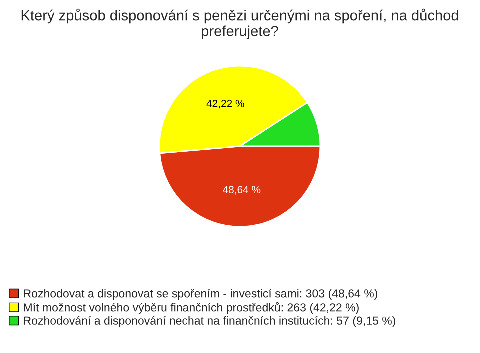 The image size is (480, 353). What do you see at coordinates (242, 190) in the screenshot?
I see `data-label: 48,64 %` at bounding box center [242, 190].